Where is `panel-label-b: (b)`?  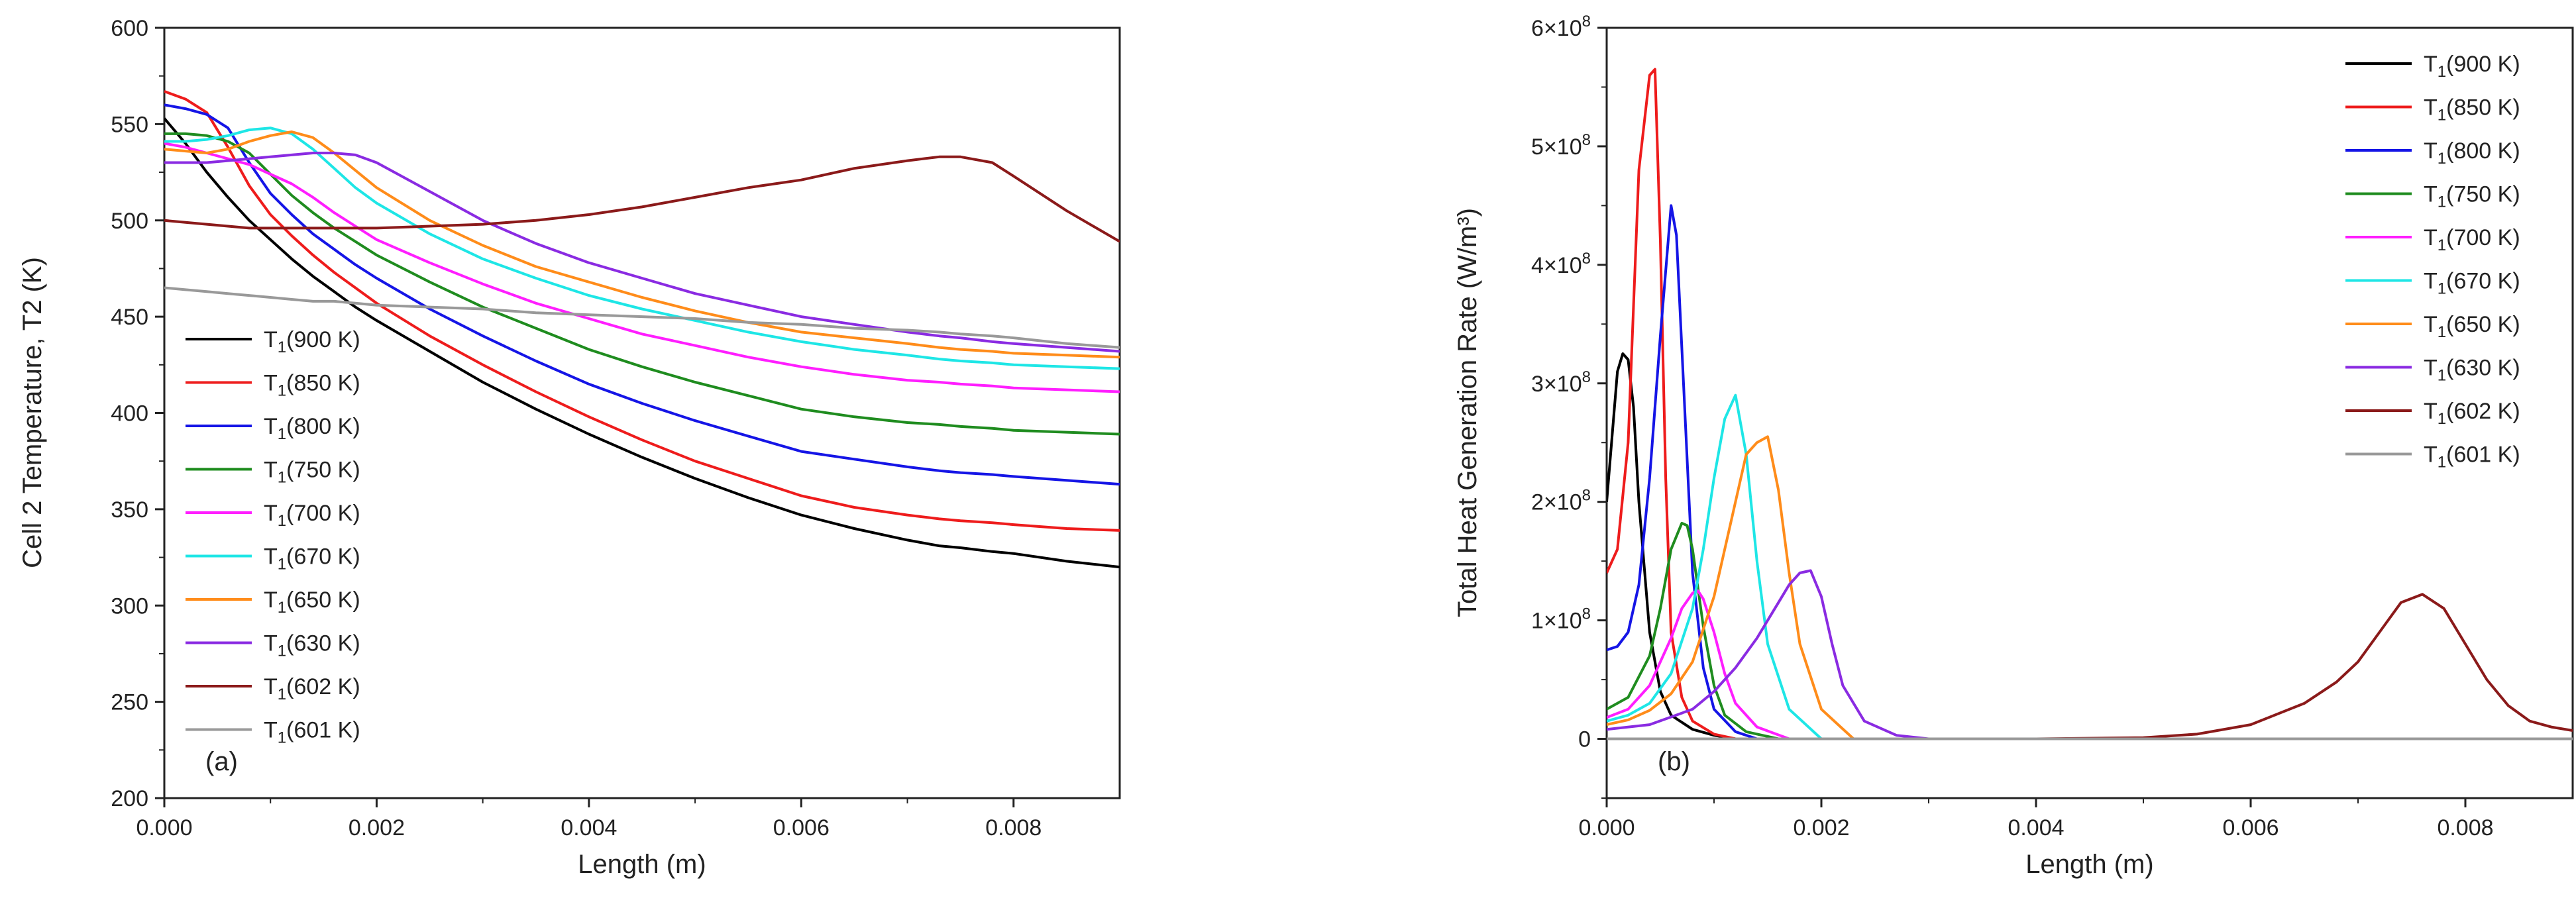
panel-label-b: (b) is located at coordinates (1674, 761).